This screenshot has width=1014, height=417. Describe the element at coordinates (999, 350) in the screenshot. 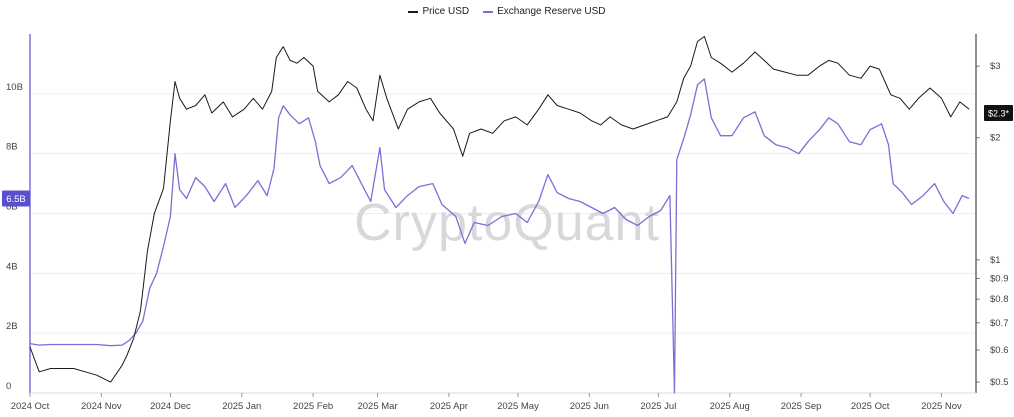

I see `y-right-tick-label: $0.6` at that location.